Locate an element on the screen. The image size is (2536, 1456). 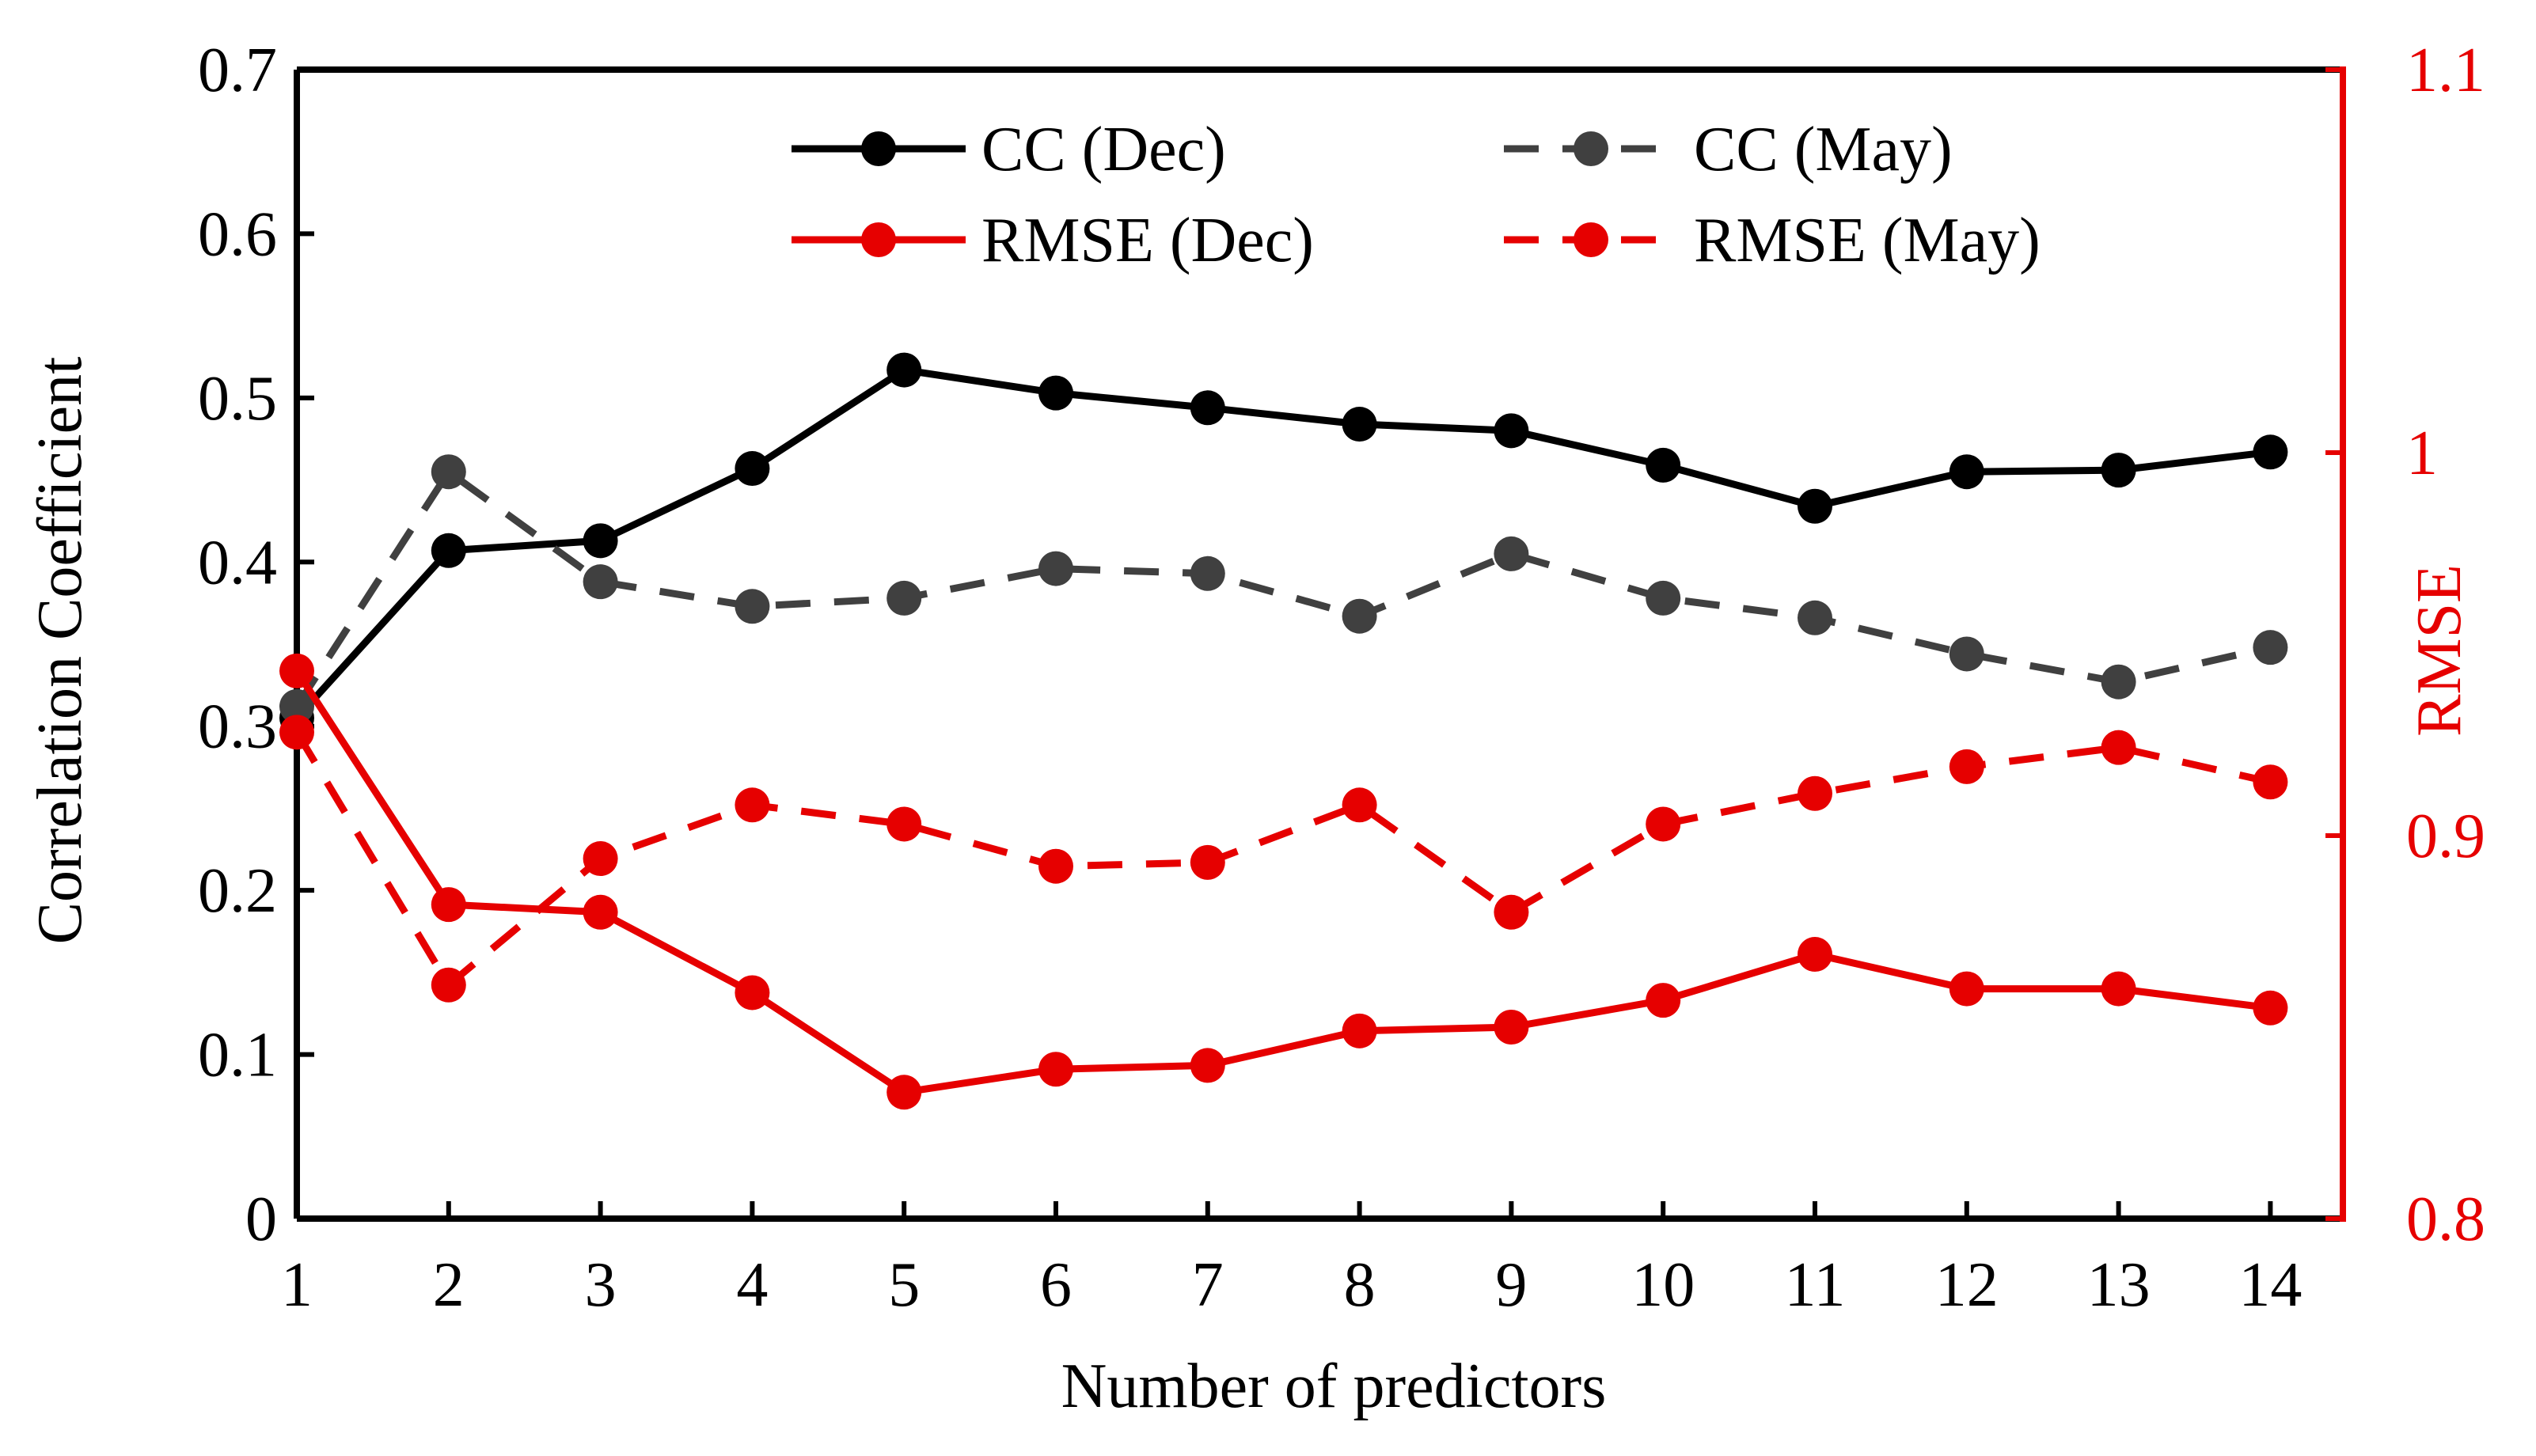
y-tick-label: 0.1 is located at coordinates (238, 1055).